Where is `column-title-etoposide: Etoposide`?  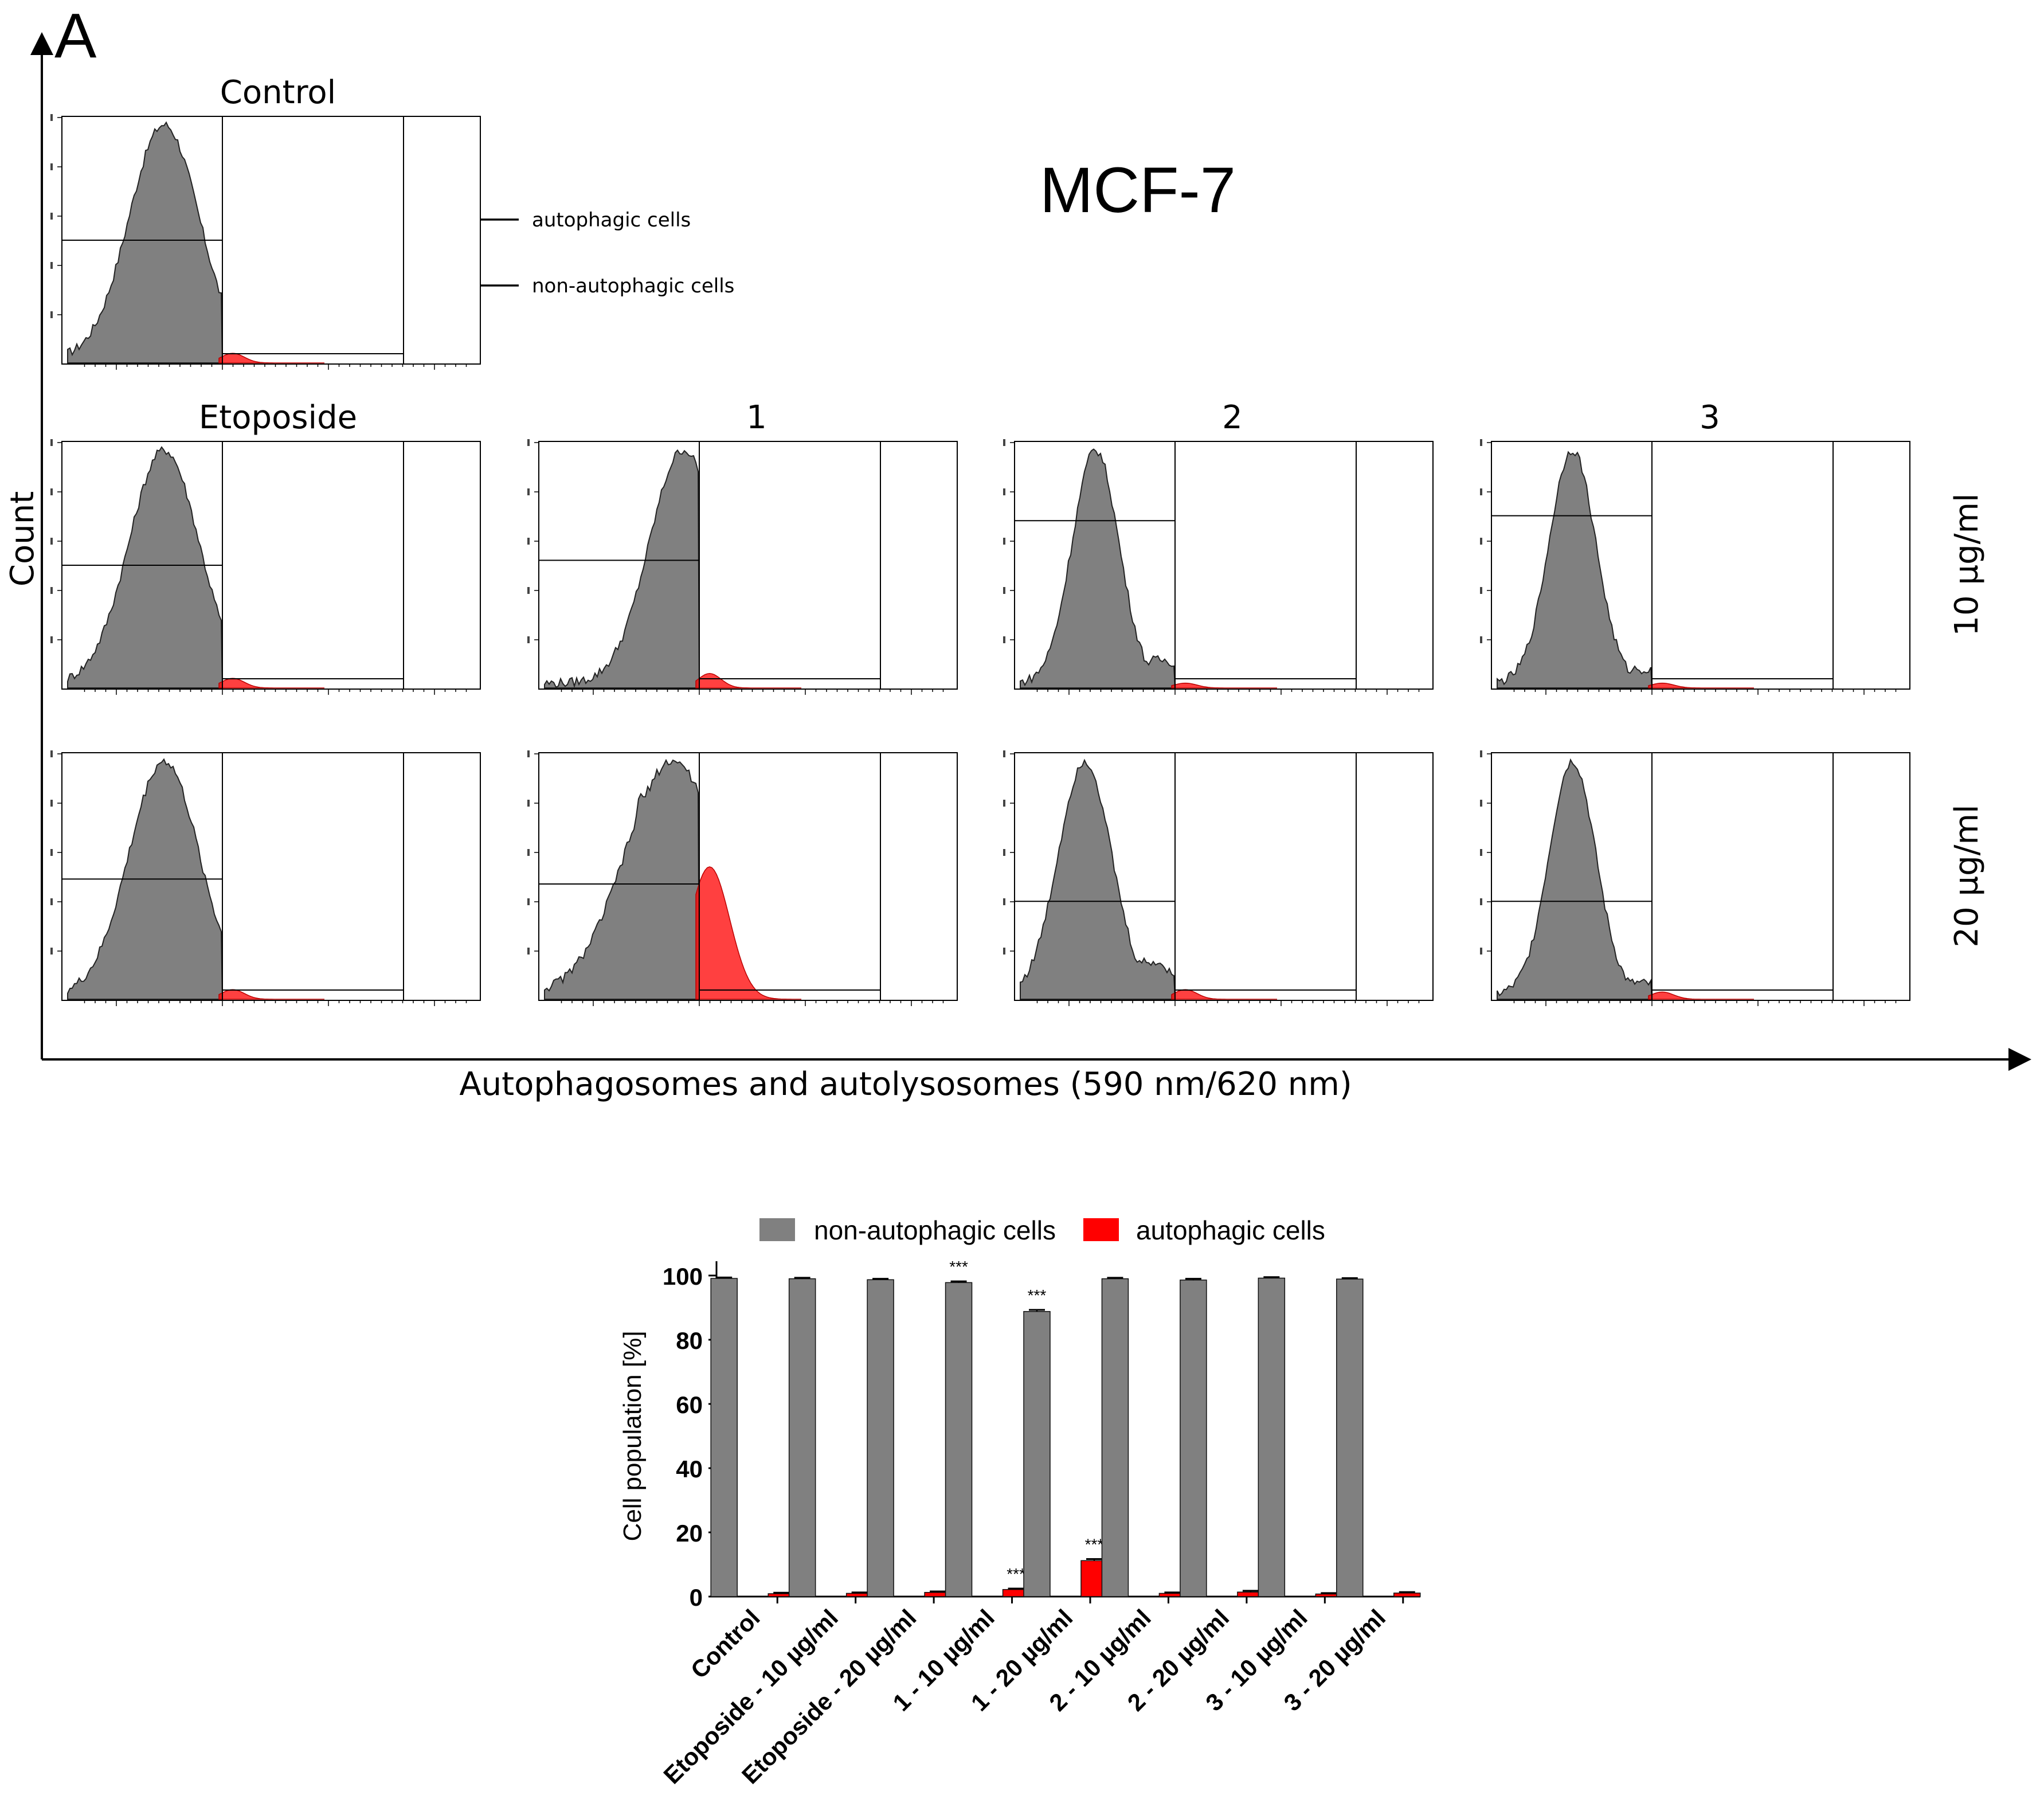
column-title-etoposide: Etoposide is located at coordinates (278, 417).